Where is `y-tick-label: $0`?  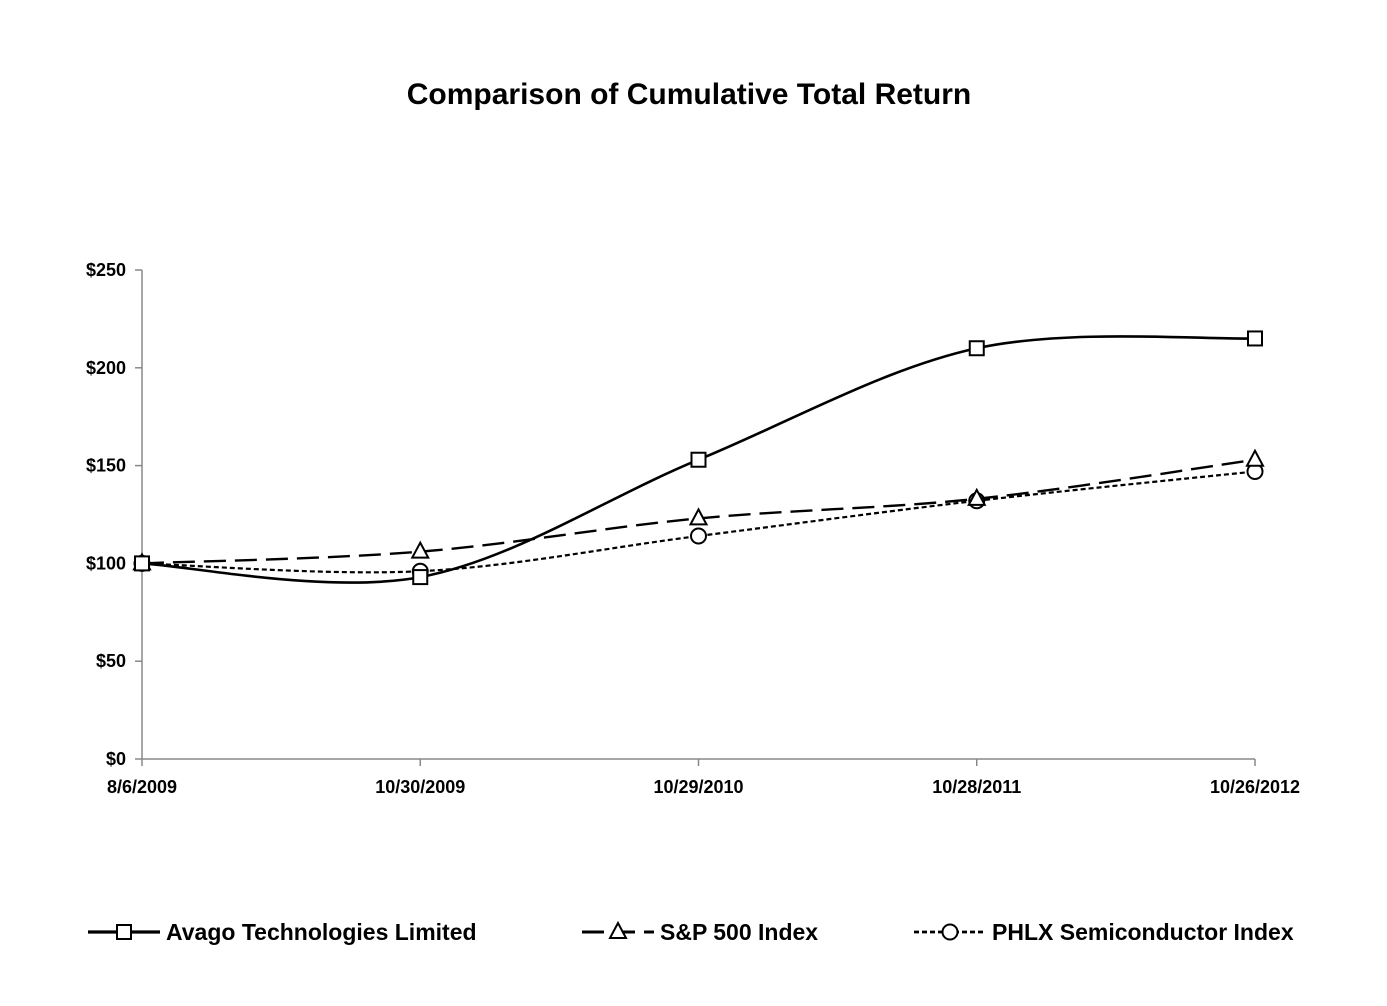 y-tick-label: $0 is located at coordinates (116, 759).